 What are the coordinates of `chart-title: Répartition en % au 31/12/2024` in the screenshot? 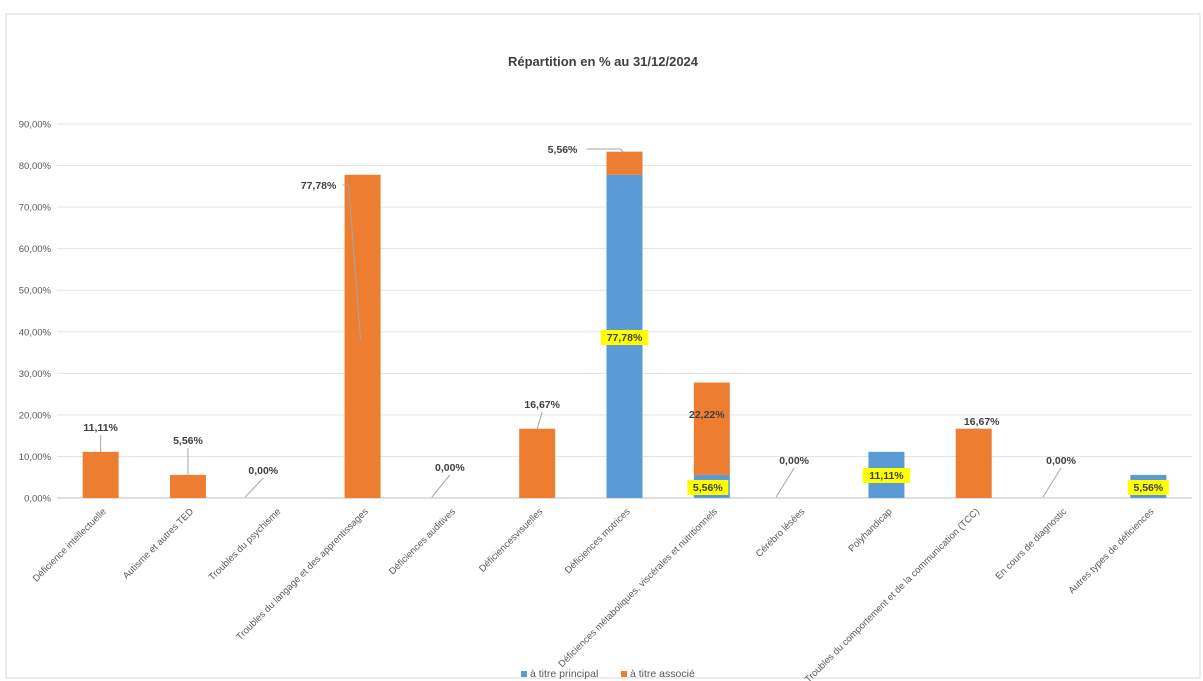 It's located at (603, 61).